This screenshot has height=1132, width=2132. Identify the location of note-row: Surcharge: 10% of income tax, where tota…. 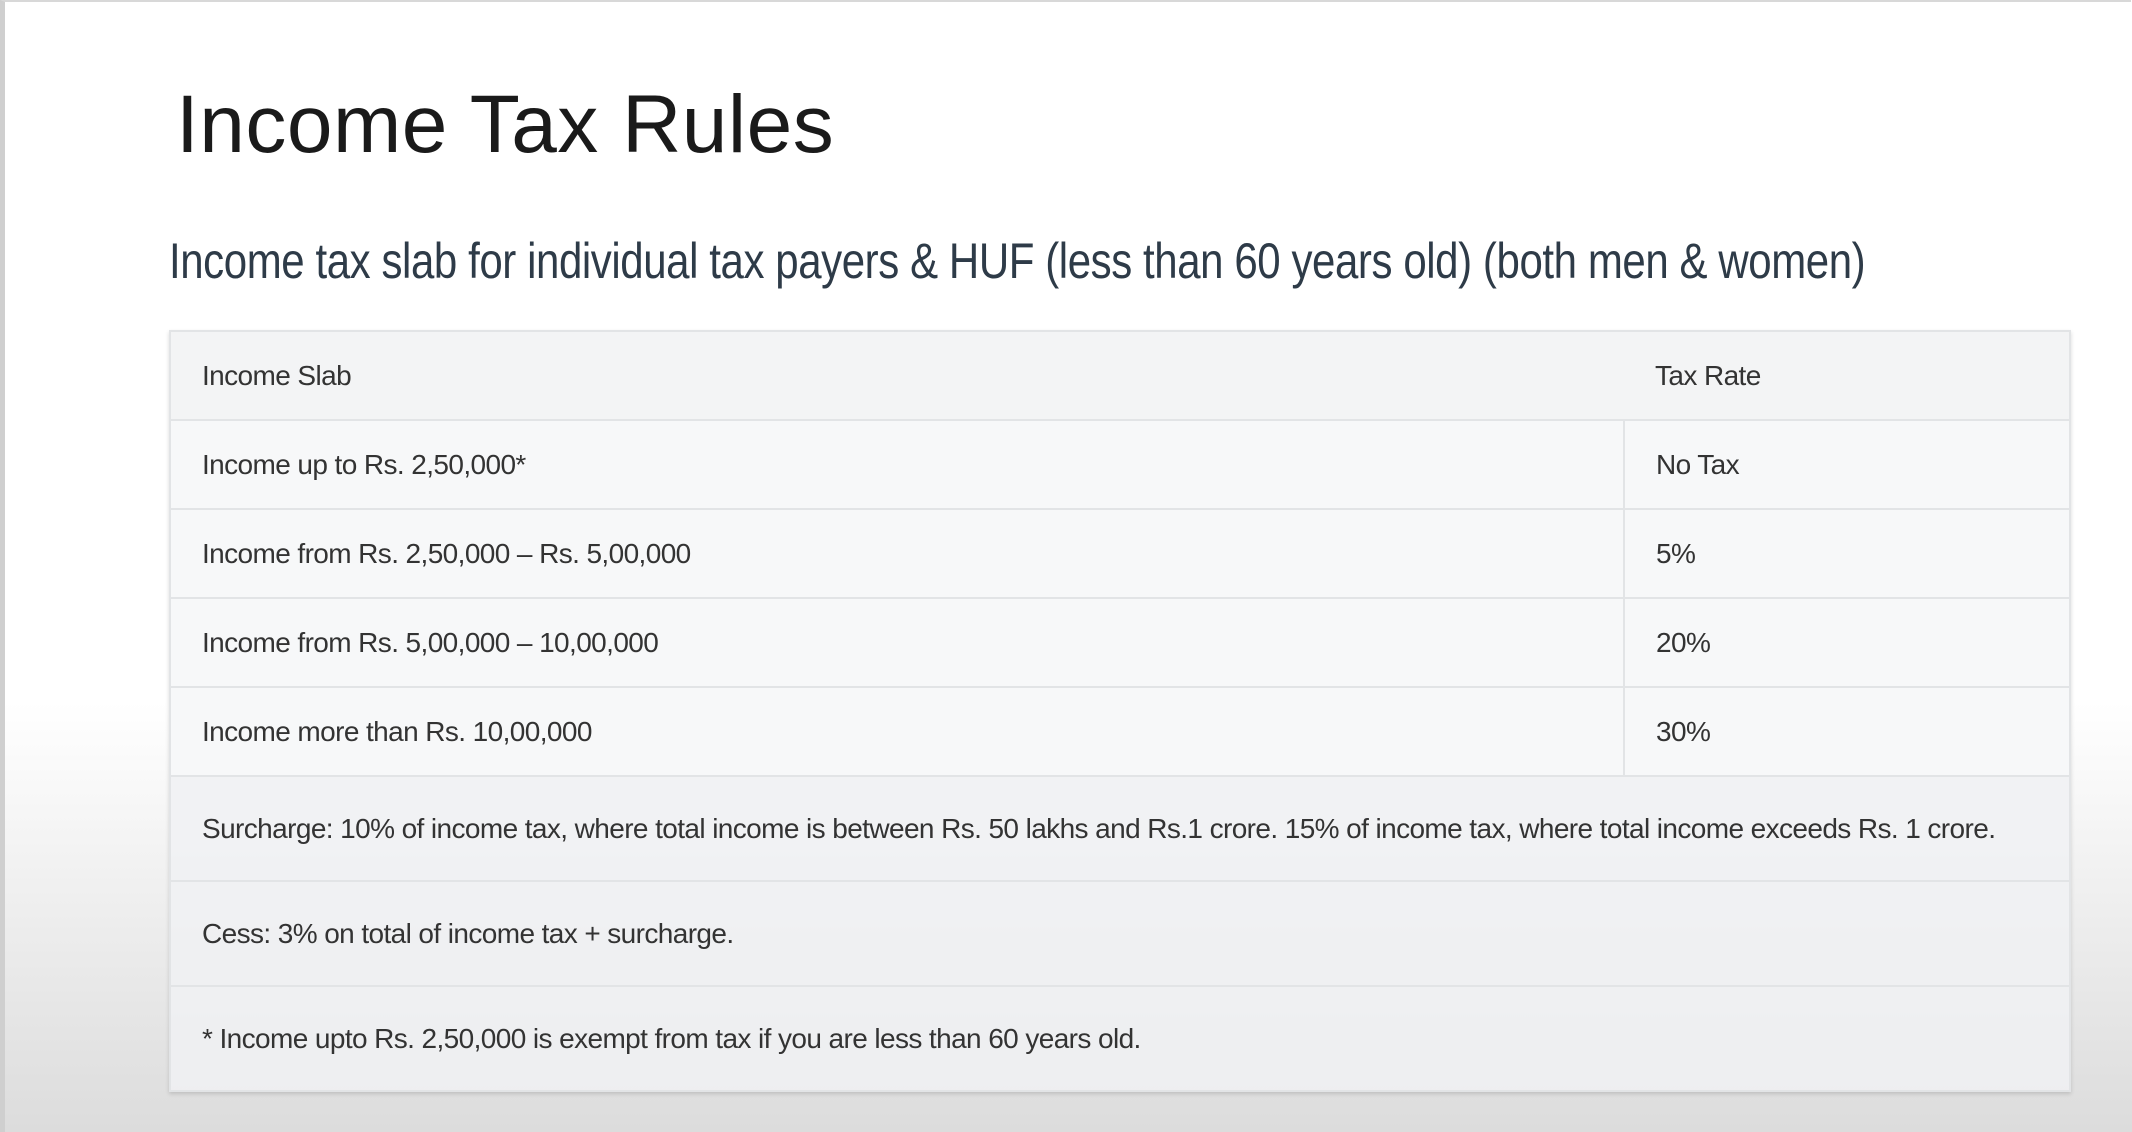
(1120, 828).